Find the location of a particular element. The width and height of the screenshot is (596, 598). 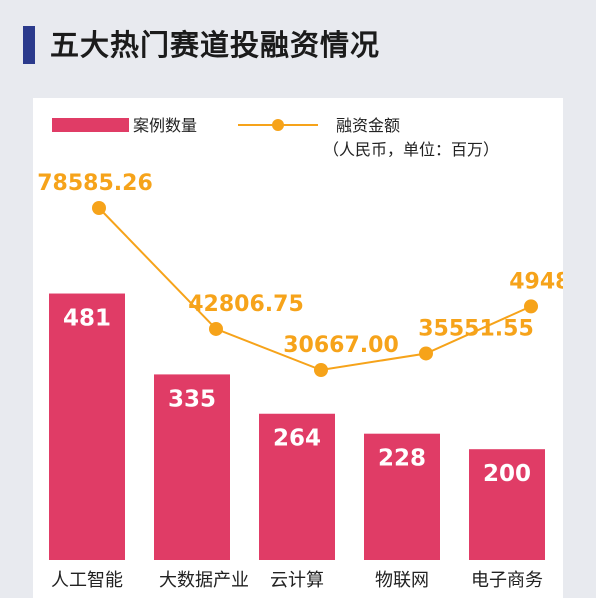

legend: 案例数量 融资金额 （人民币，单位：百万） is located at coordinates (275, 137).